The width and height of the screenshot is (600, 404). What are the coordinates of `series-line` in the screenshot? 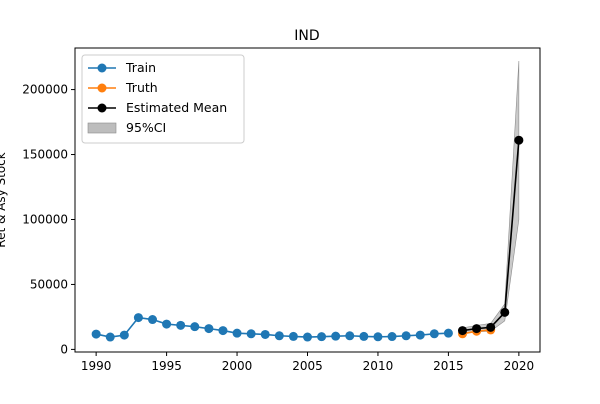 It's located at (491, 236).